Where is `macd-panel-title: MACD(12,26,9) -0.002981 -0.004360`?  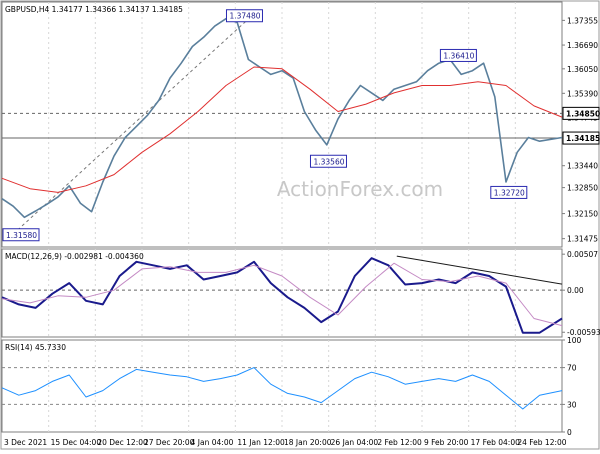 macd-panel-title: MACD(12,26,9) -0.002981 -0.004360 is located at coordinates (74, 256).